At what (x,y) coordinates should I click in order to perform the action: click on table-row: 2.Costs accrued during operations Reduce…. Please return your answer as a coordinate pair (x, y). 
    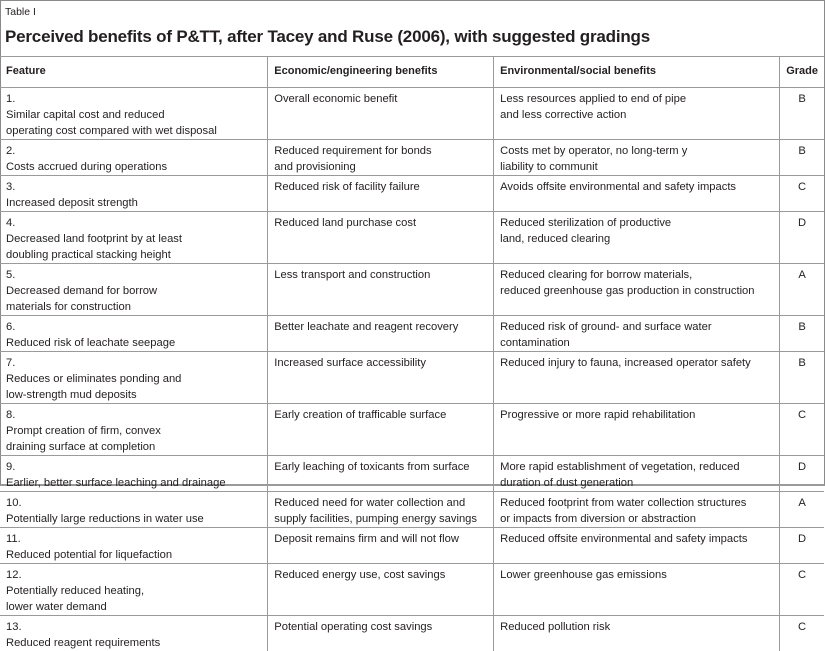
    Looking at the image, I should click on (412, 158).